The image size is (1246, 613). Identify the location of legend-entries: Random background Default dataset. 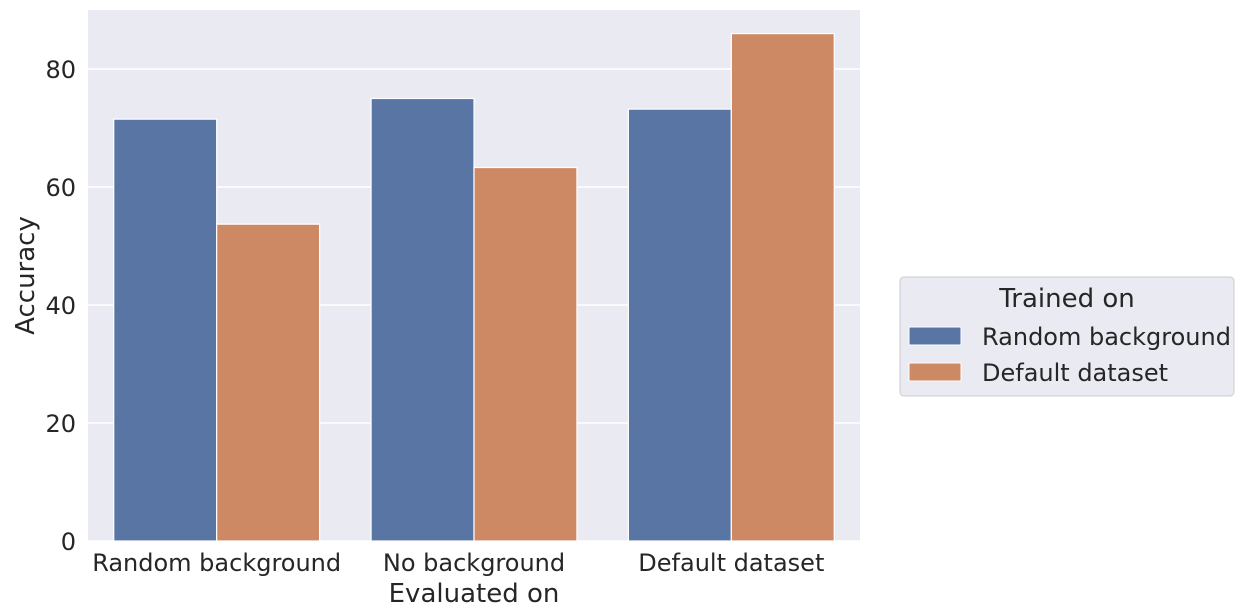
(1069, 355).